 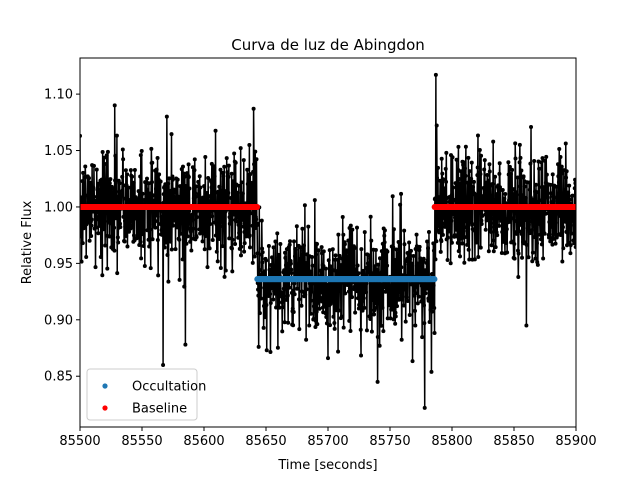 I want to click on y-axis-label: Relative Flux, so click(x=27, y=242).